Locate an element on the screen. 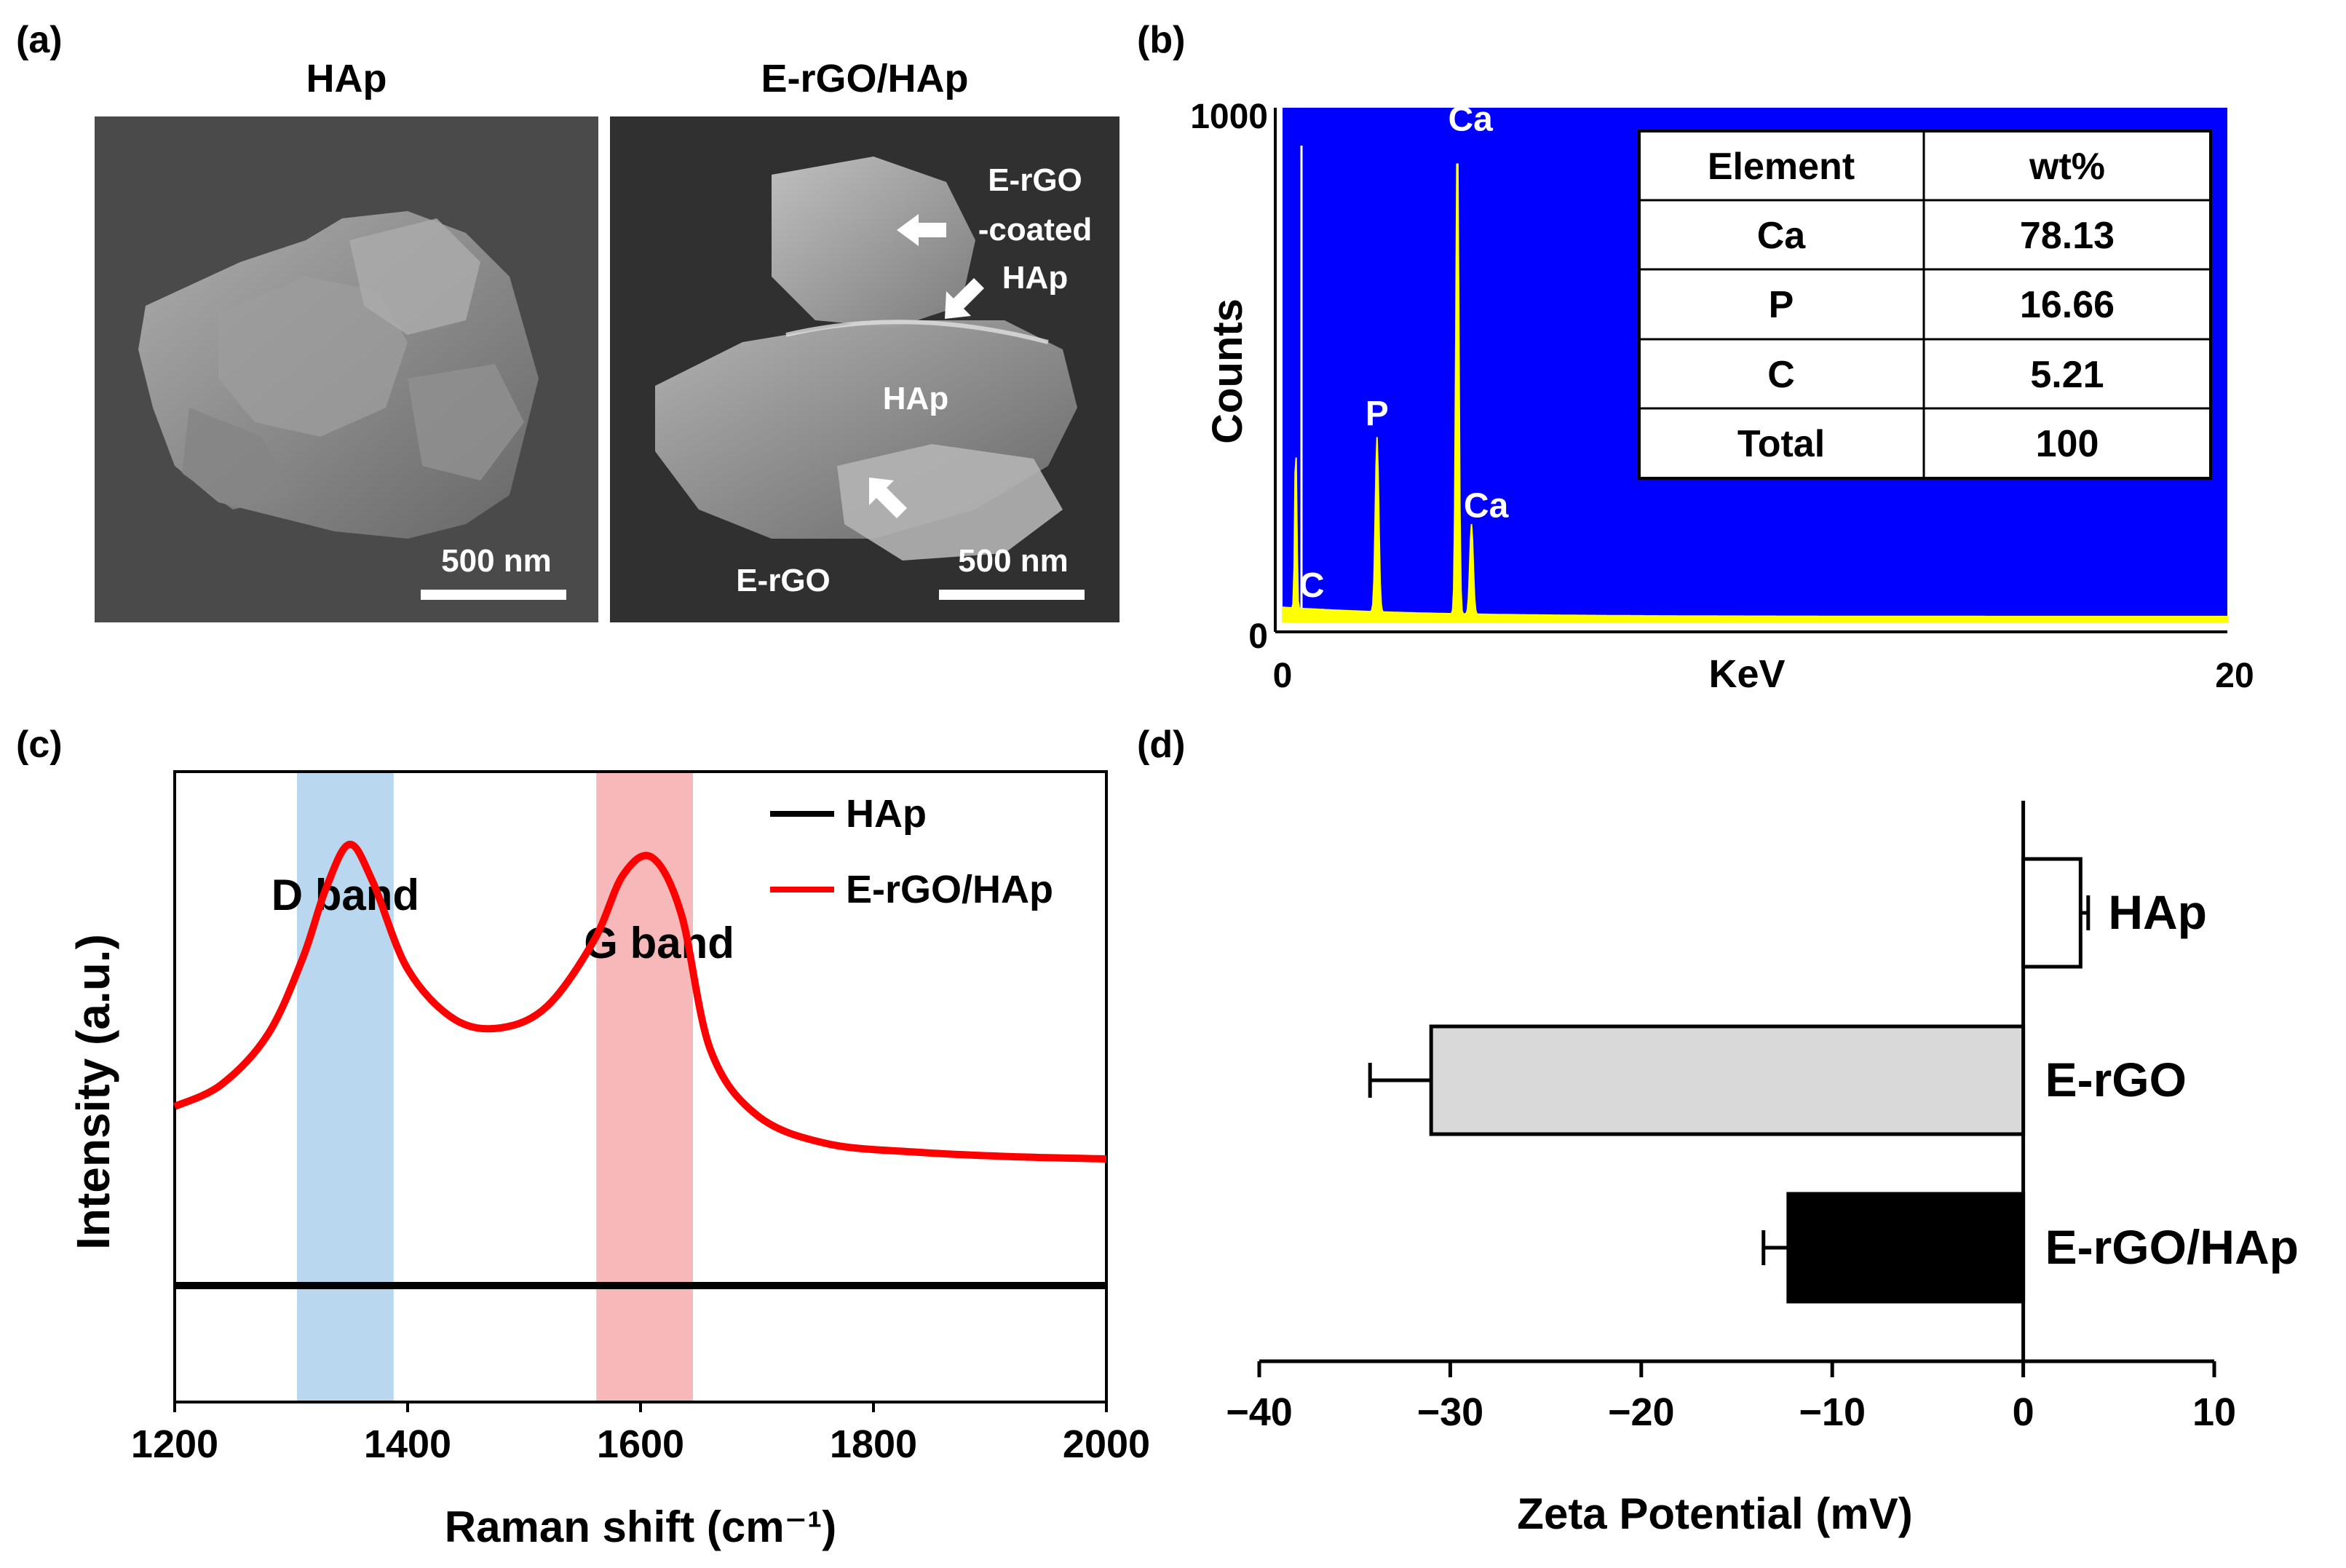 This screenshot has width=2346, height=1568. zeta-bar-e-rgo is located at coordinates (1727, 1080).